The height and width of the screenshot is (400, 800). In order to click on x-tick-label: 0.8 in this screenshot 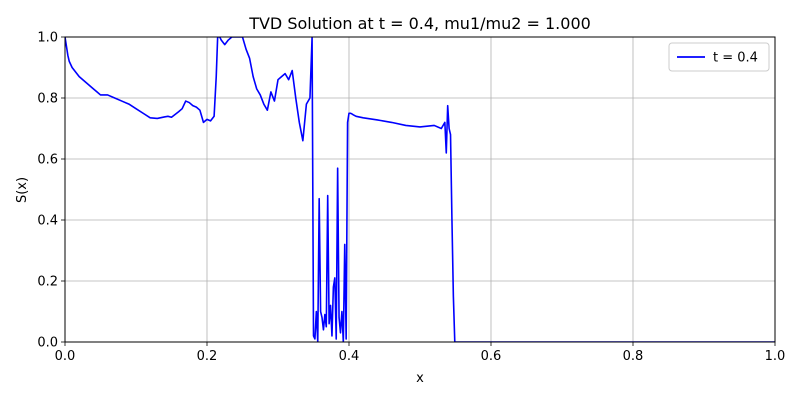, I will do `click(633, 356)`.